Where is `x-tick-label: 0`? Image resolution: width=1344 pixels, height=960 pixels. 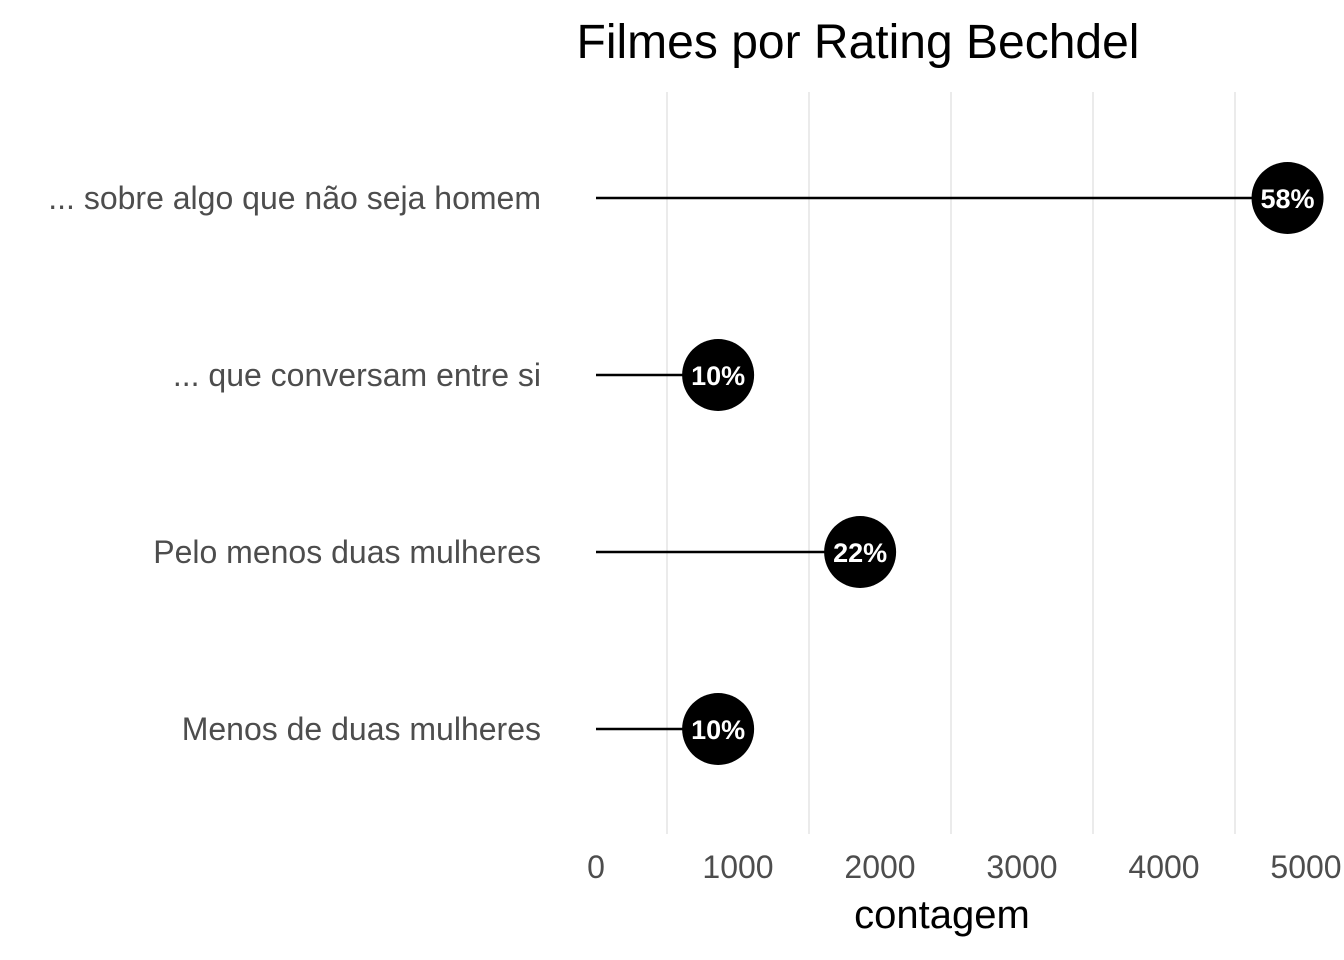 x-tick-label: 0 is located at coordinates (596, 867).